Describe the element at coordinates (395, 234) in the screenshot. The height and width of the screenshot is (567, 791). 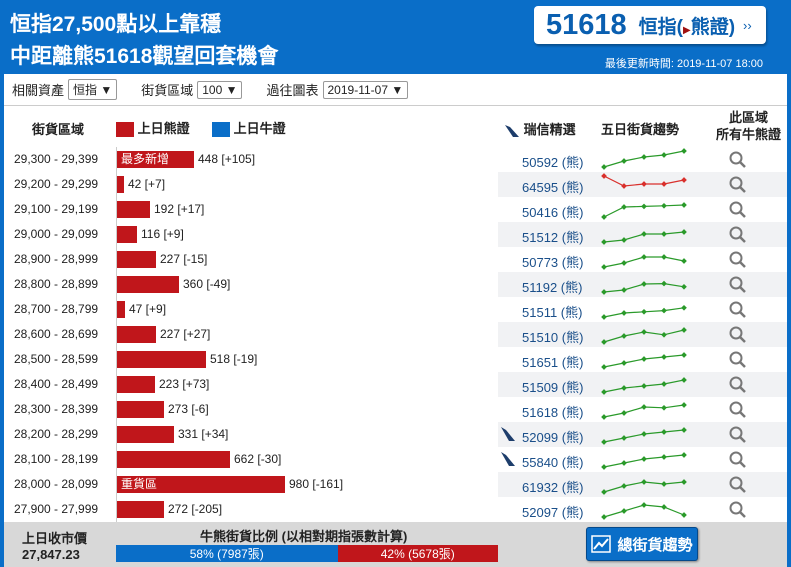
I see `table-row: 29,000 - 29,099 116 [+9] 51512 (熊)` at that location.